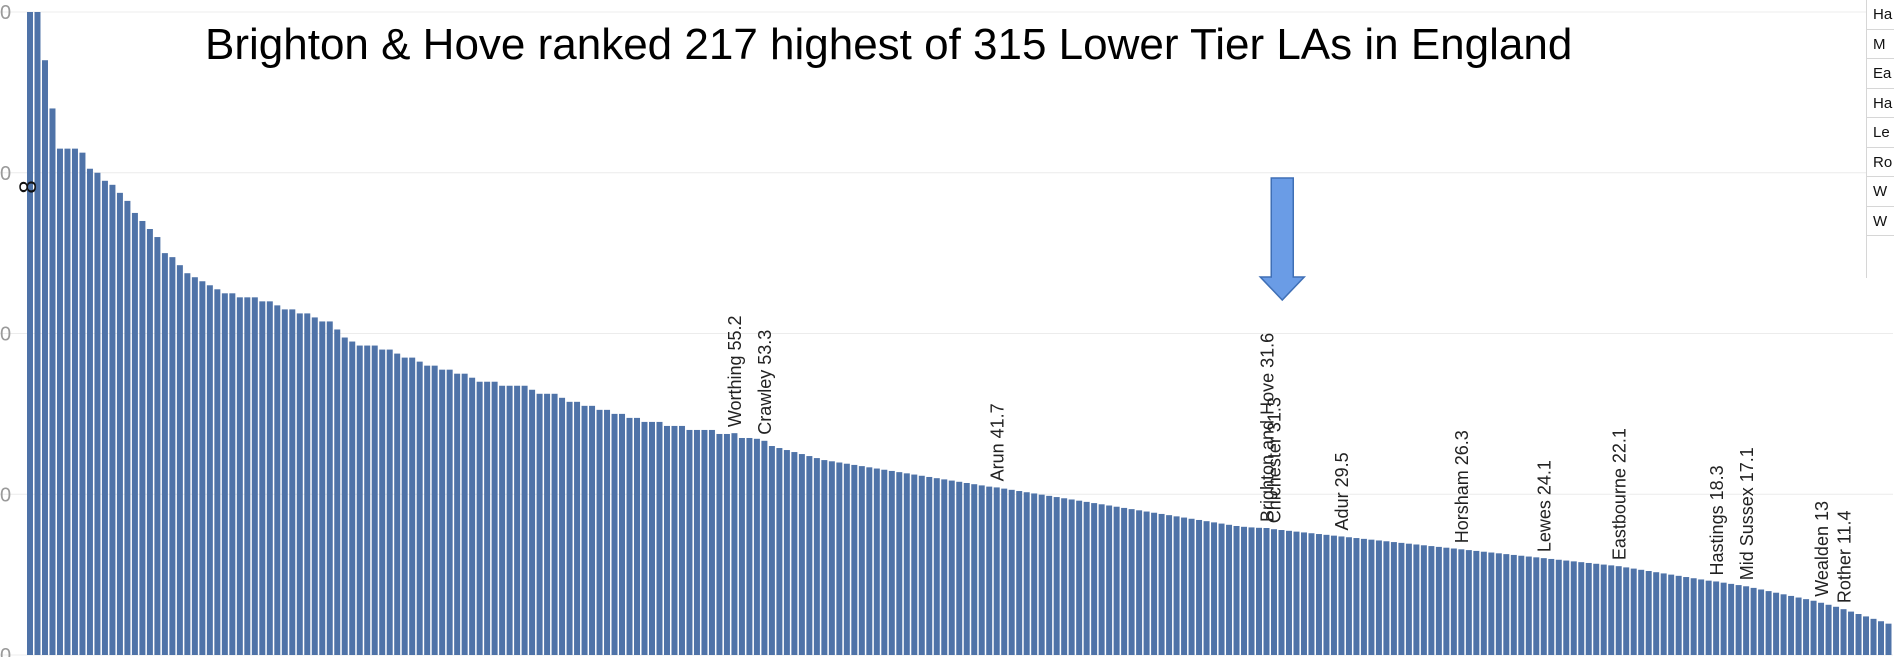 Image resolution: width=1894 pixels, height=657 pixels. What do you see at coordinates (1880, 15) in the screenshot?
I see `legend-row: Ha` at bounding box center [1880, 15].